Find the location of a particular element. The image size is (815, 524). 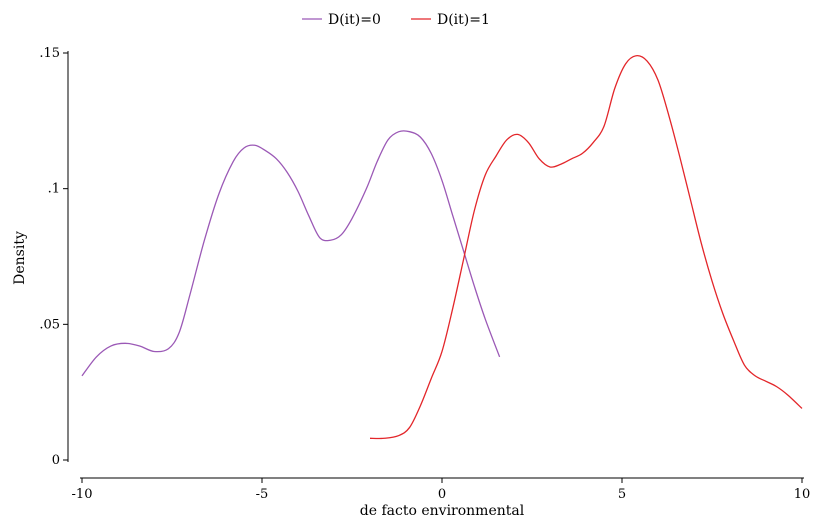

x-tick-label: -5 is located at coordinates (262, 494).